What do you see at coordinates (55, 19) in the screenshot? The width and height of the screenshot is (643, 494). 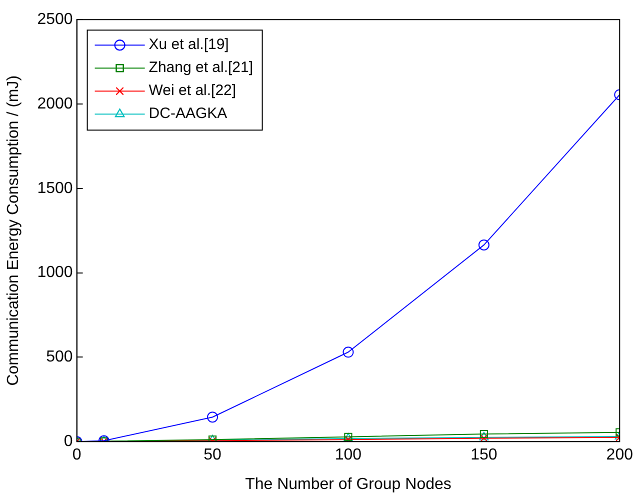 I see `y-tick-label: 2500` at bounding box center [55, 19].